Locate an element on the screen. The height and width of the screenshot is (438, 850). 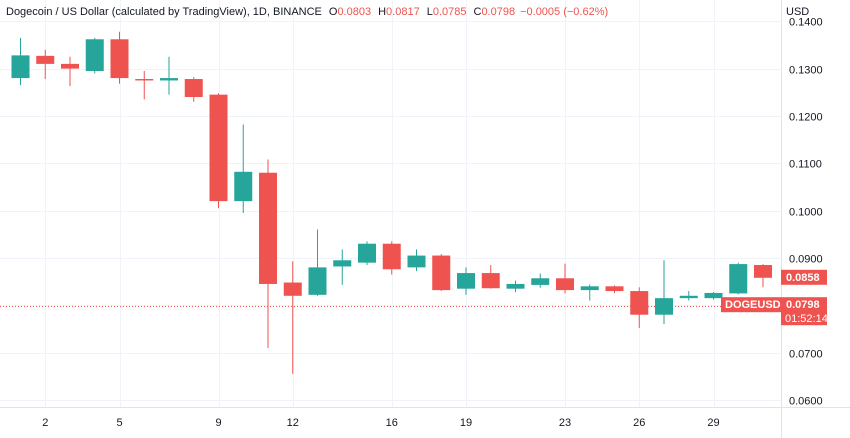
symbol-tag: DOGEUSD is located at coordinates (753, 305).